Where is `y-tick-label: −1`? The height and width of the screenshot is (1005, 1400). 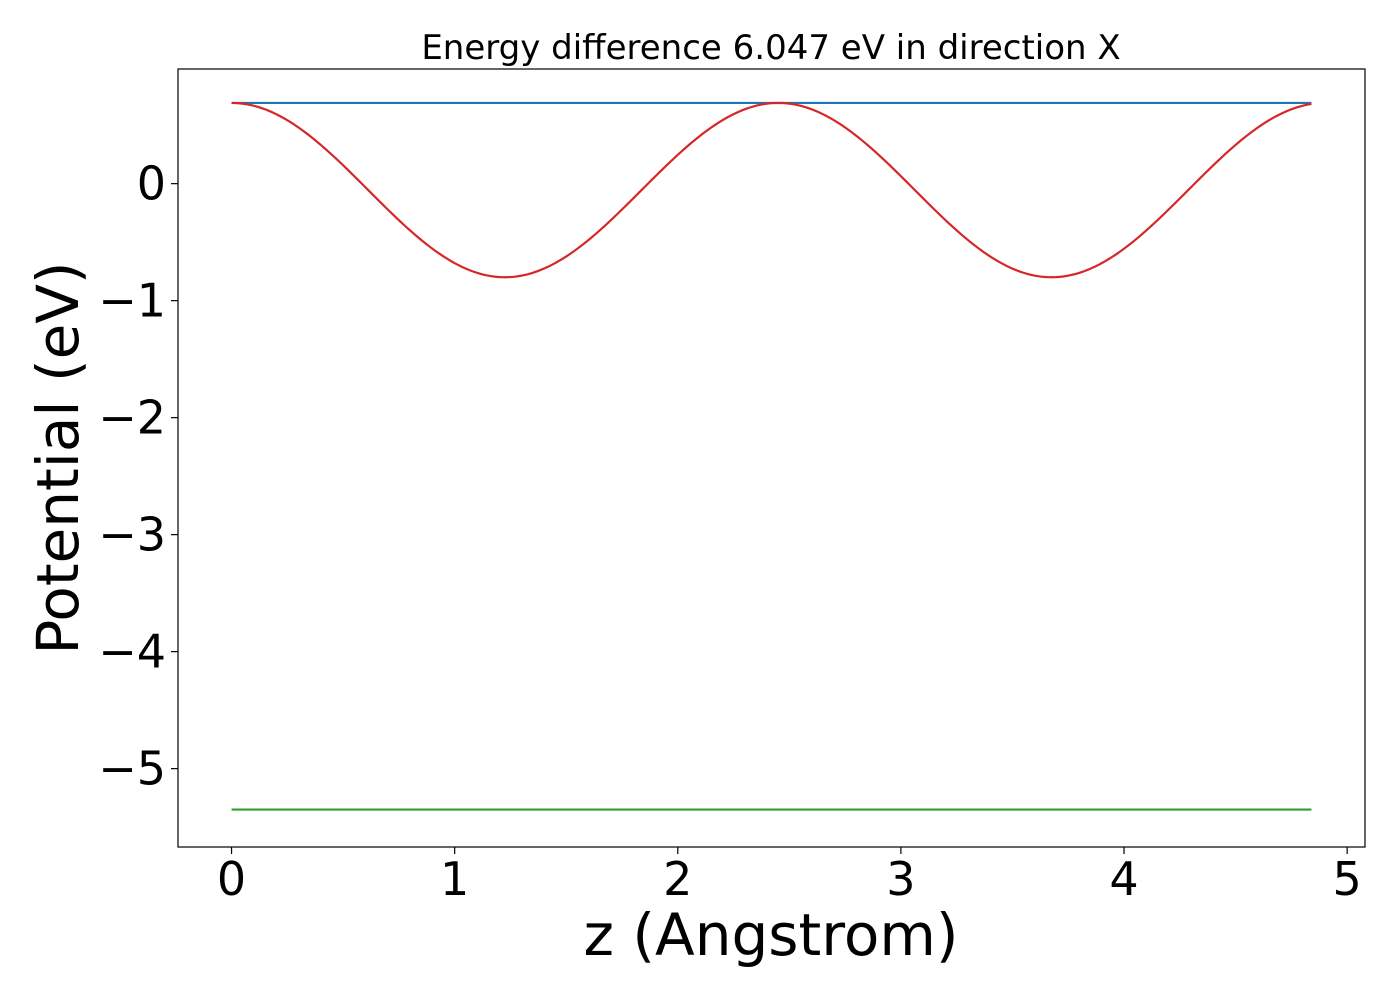
y-tick-label: −1 is located at coordinates (132, 301).